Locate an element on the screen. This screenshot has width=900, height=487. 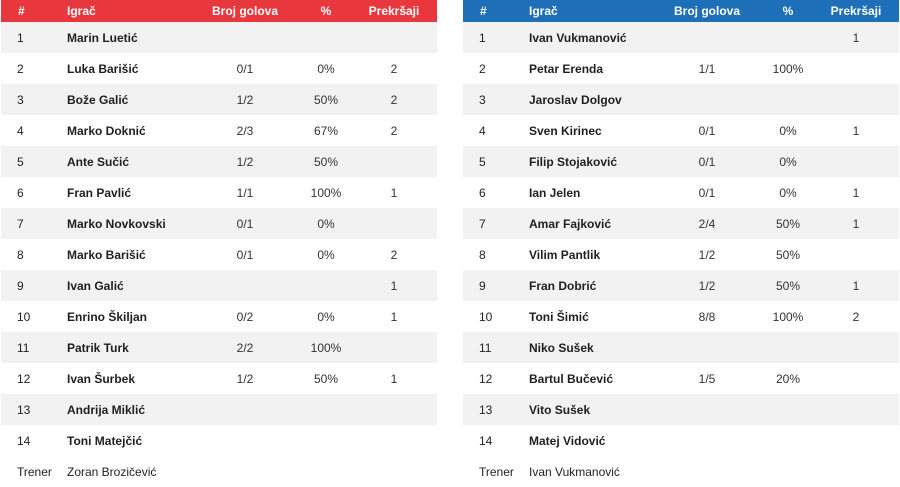
table-row: 11 Niko Sušek is located at coordinates (681, 347).